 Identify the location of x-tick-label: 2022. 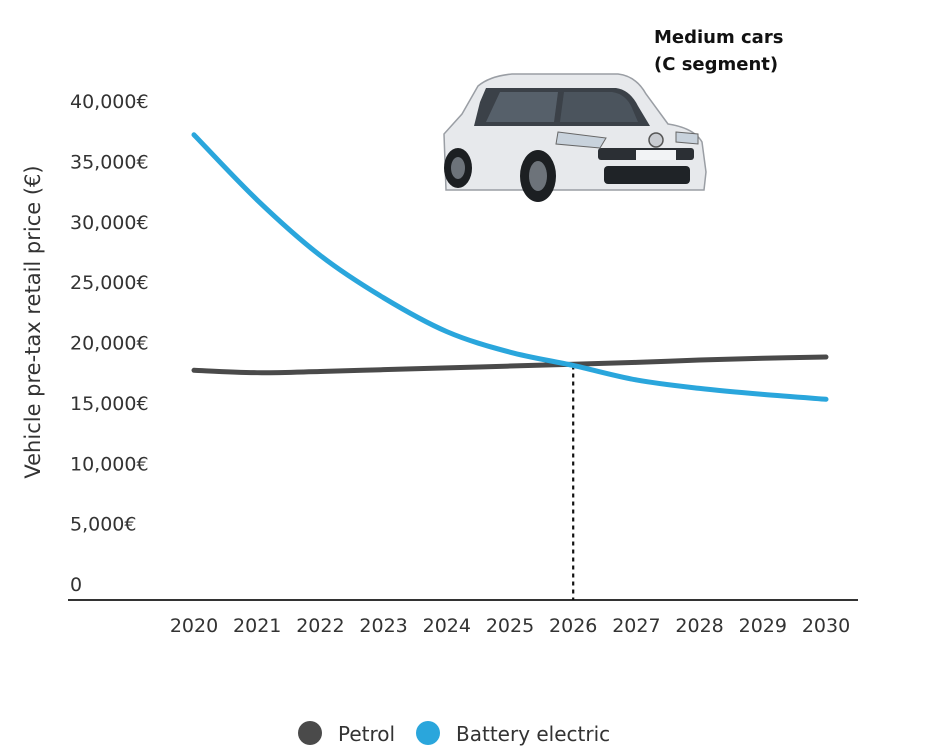
(320, 626).